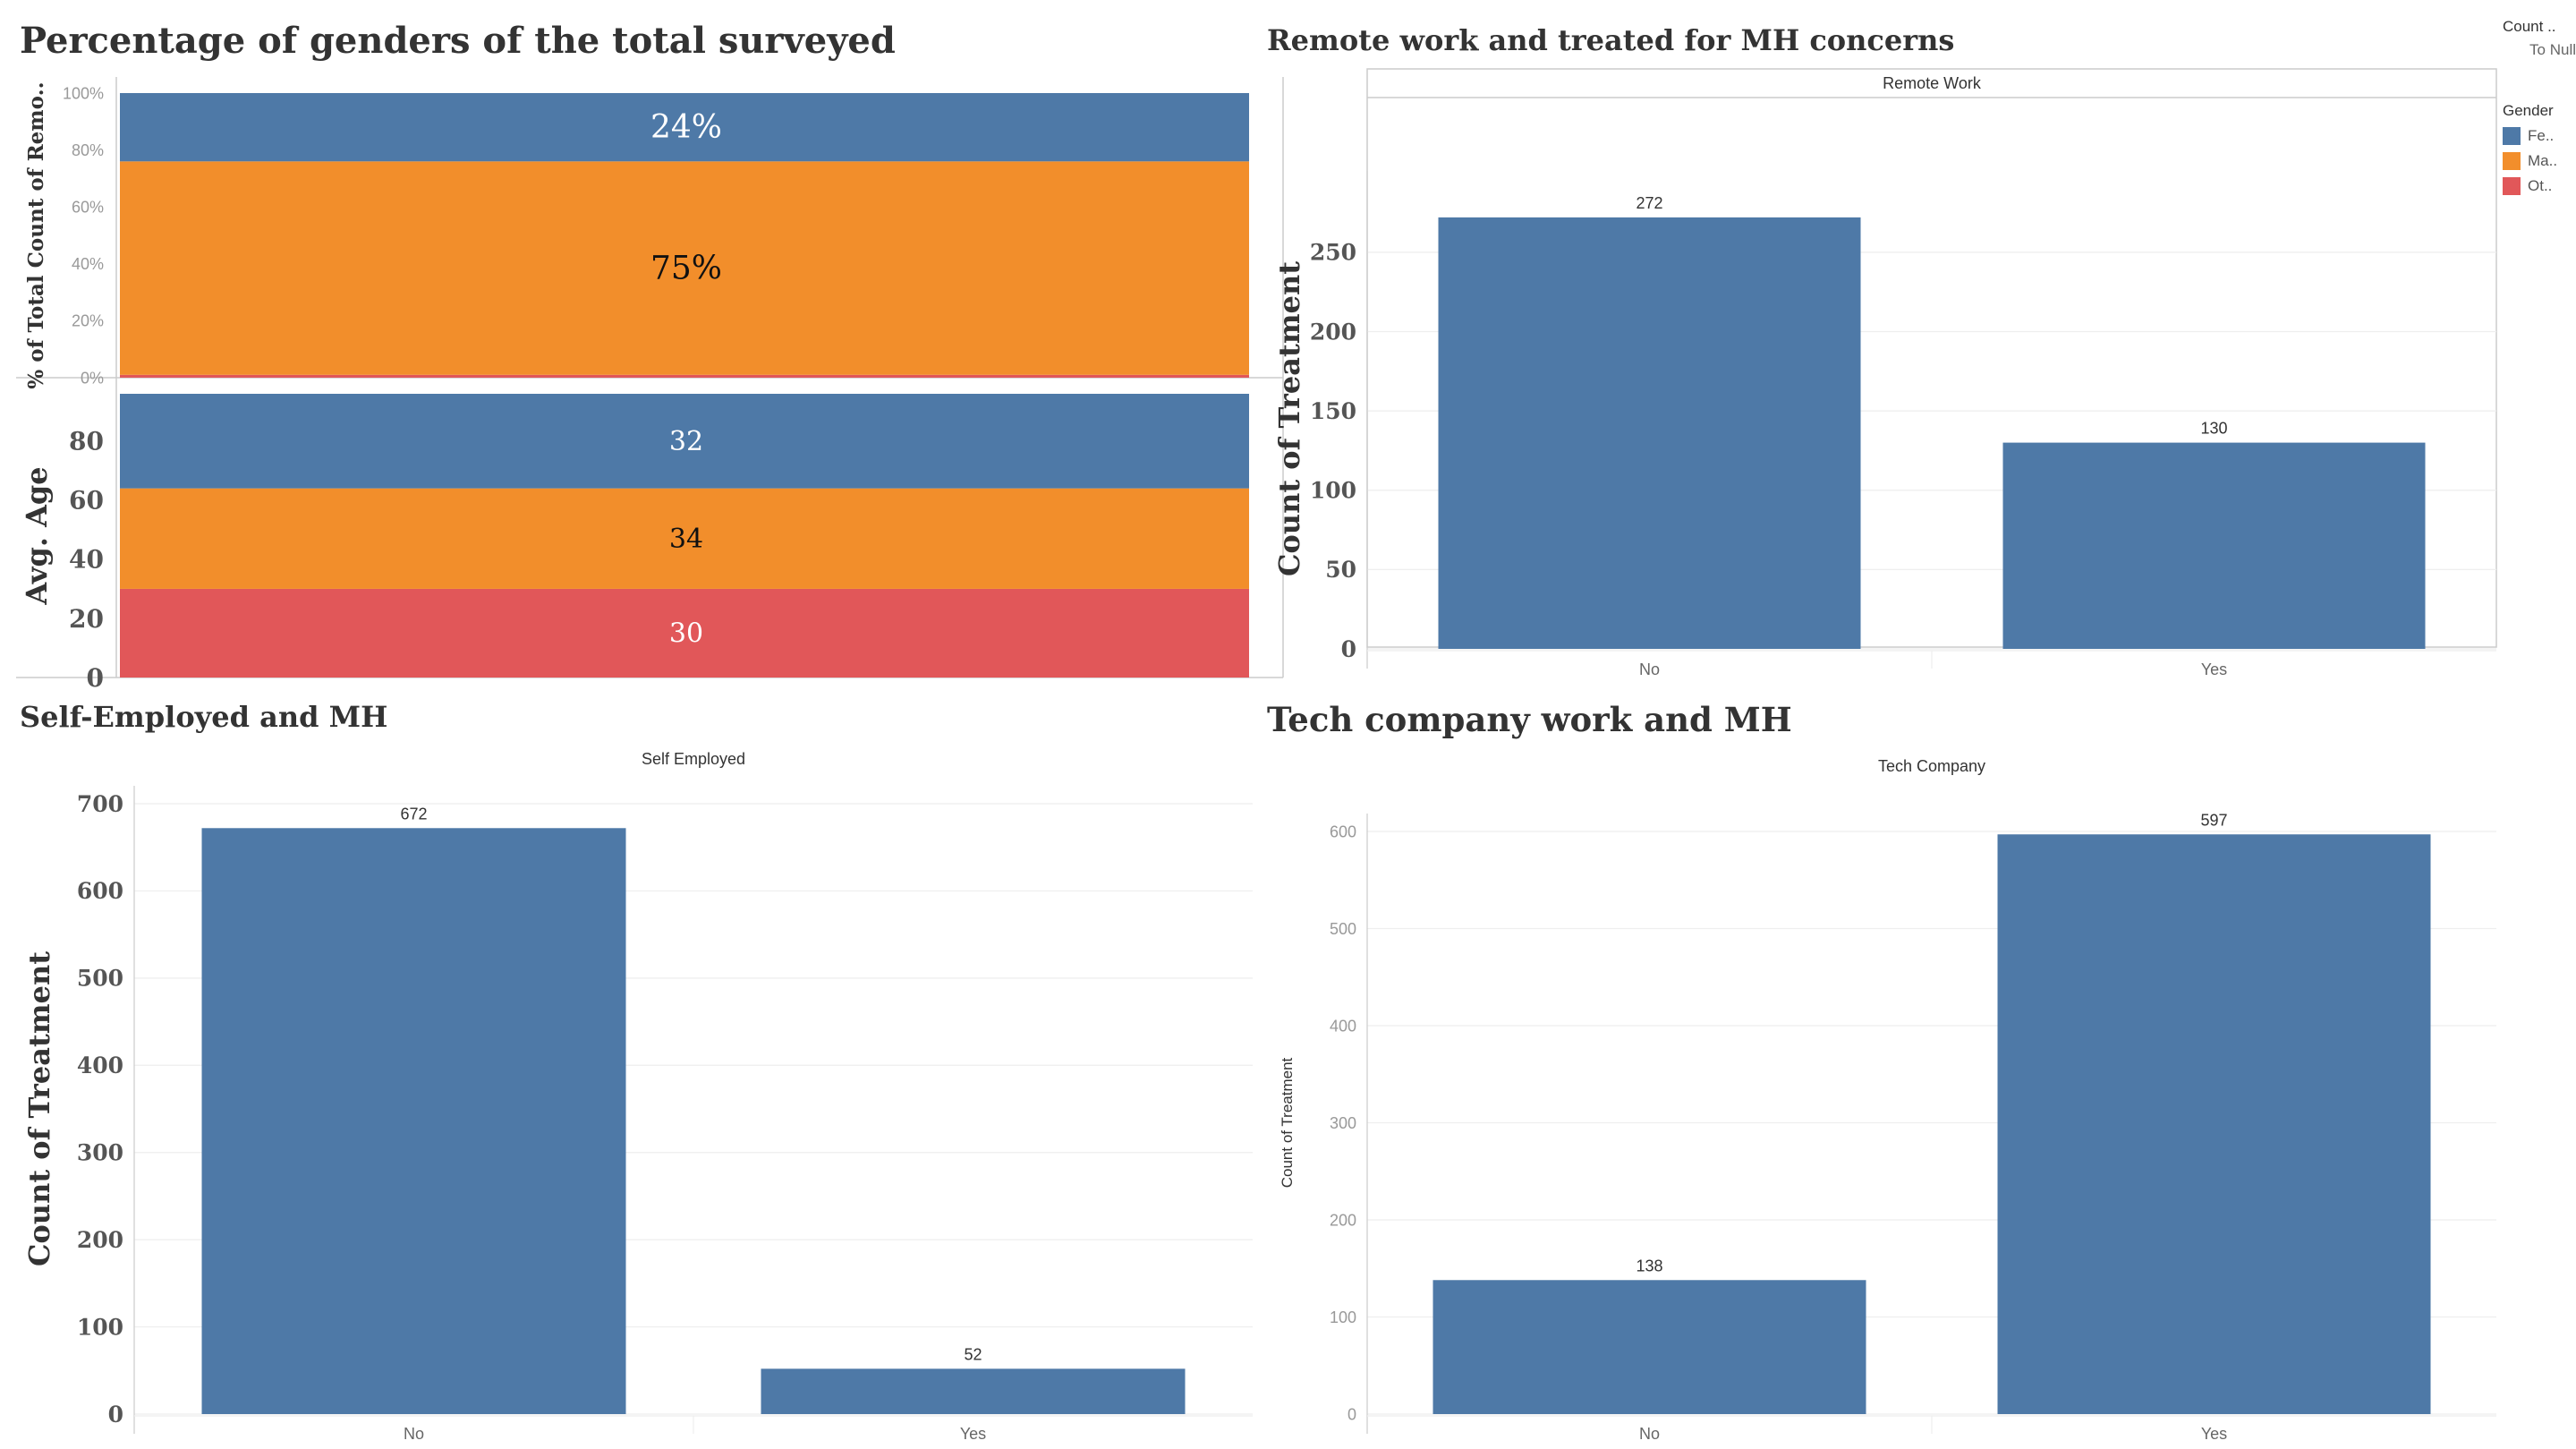 The width and height of the screenshot is (2576, 1449). I want to click on bar-value-label: 130, so click(2213, 429).